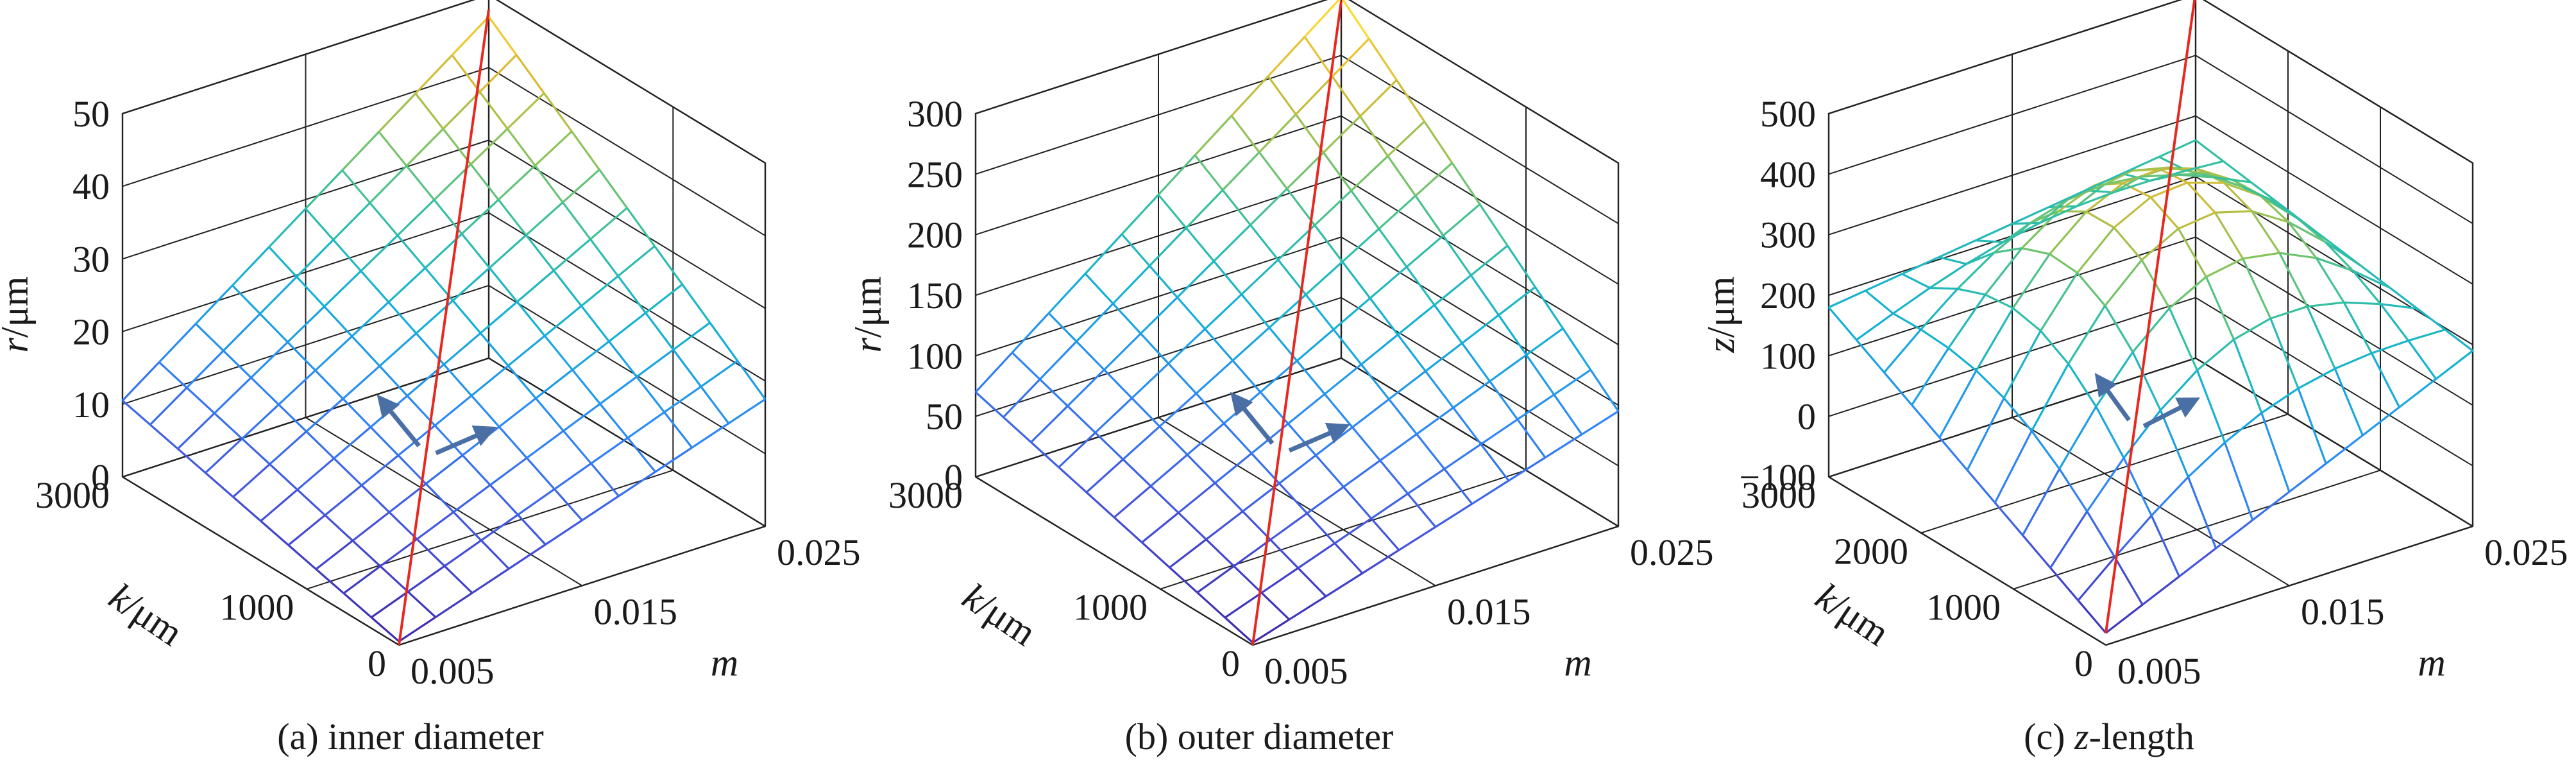  Describe the element at coordinates (925, 495) in the screenshot. I see `k-tick-label: 3000` at that location.